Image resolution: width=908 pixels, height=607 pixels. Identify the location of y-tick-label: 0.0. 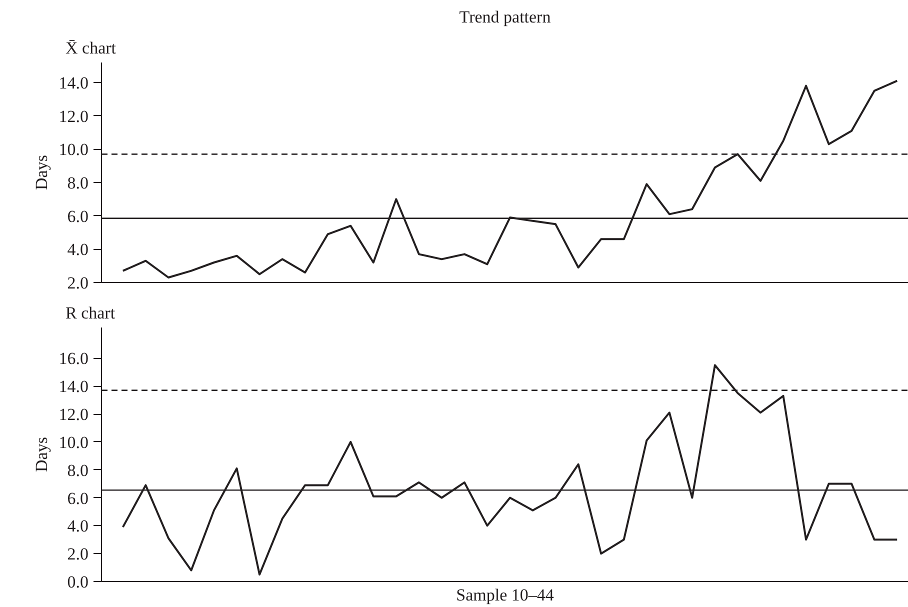
(77, 582).